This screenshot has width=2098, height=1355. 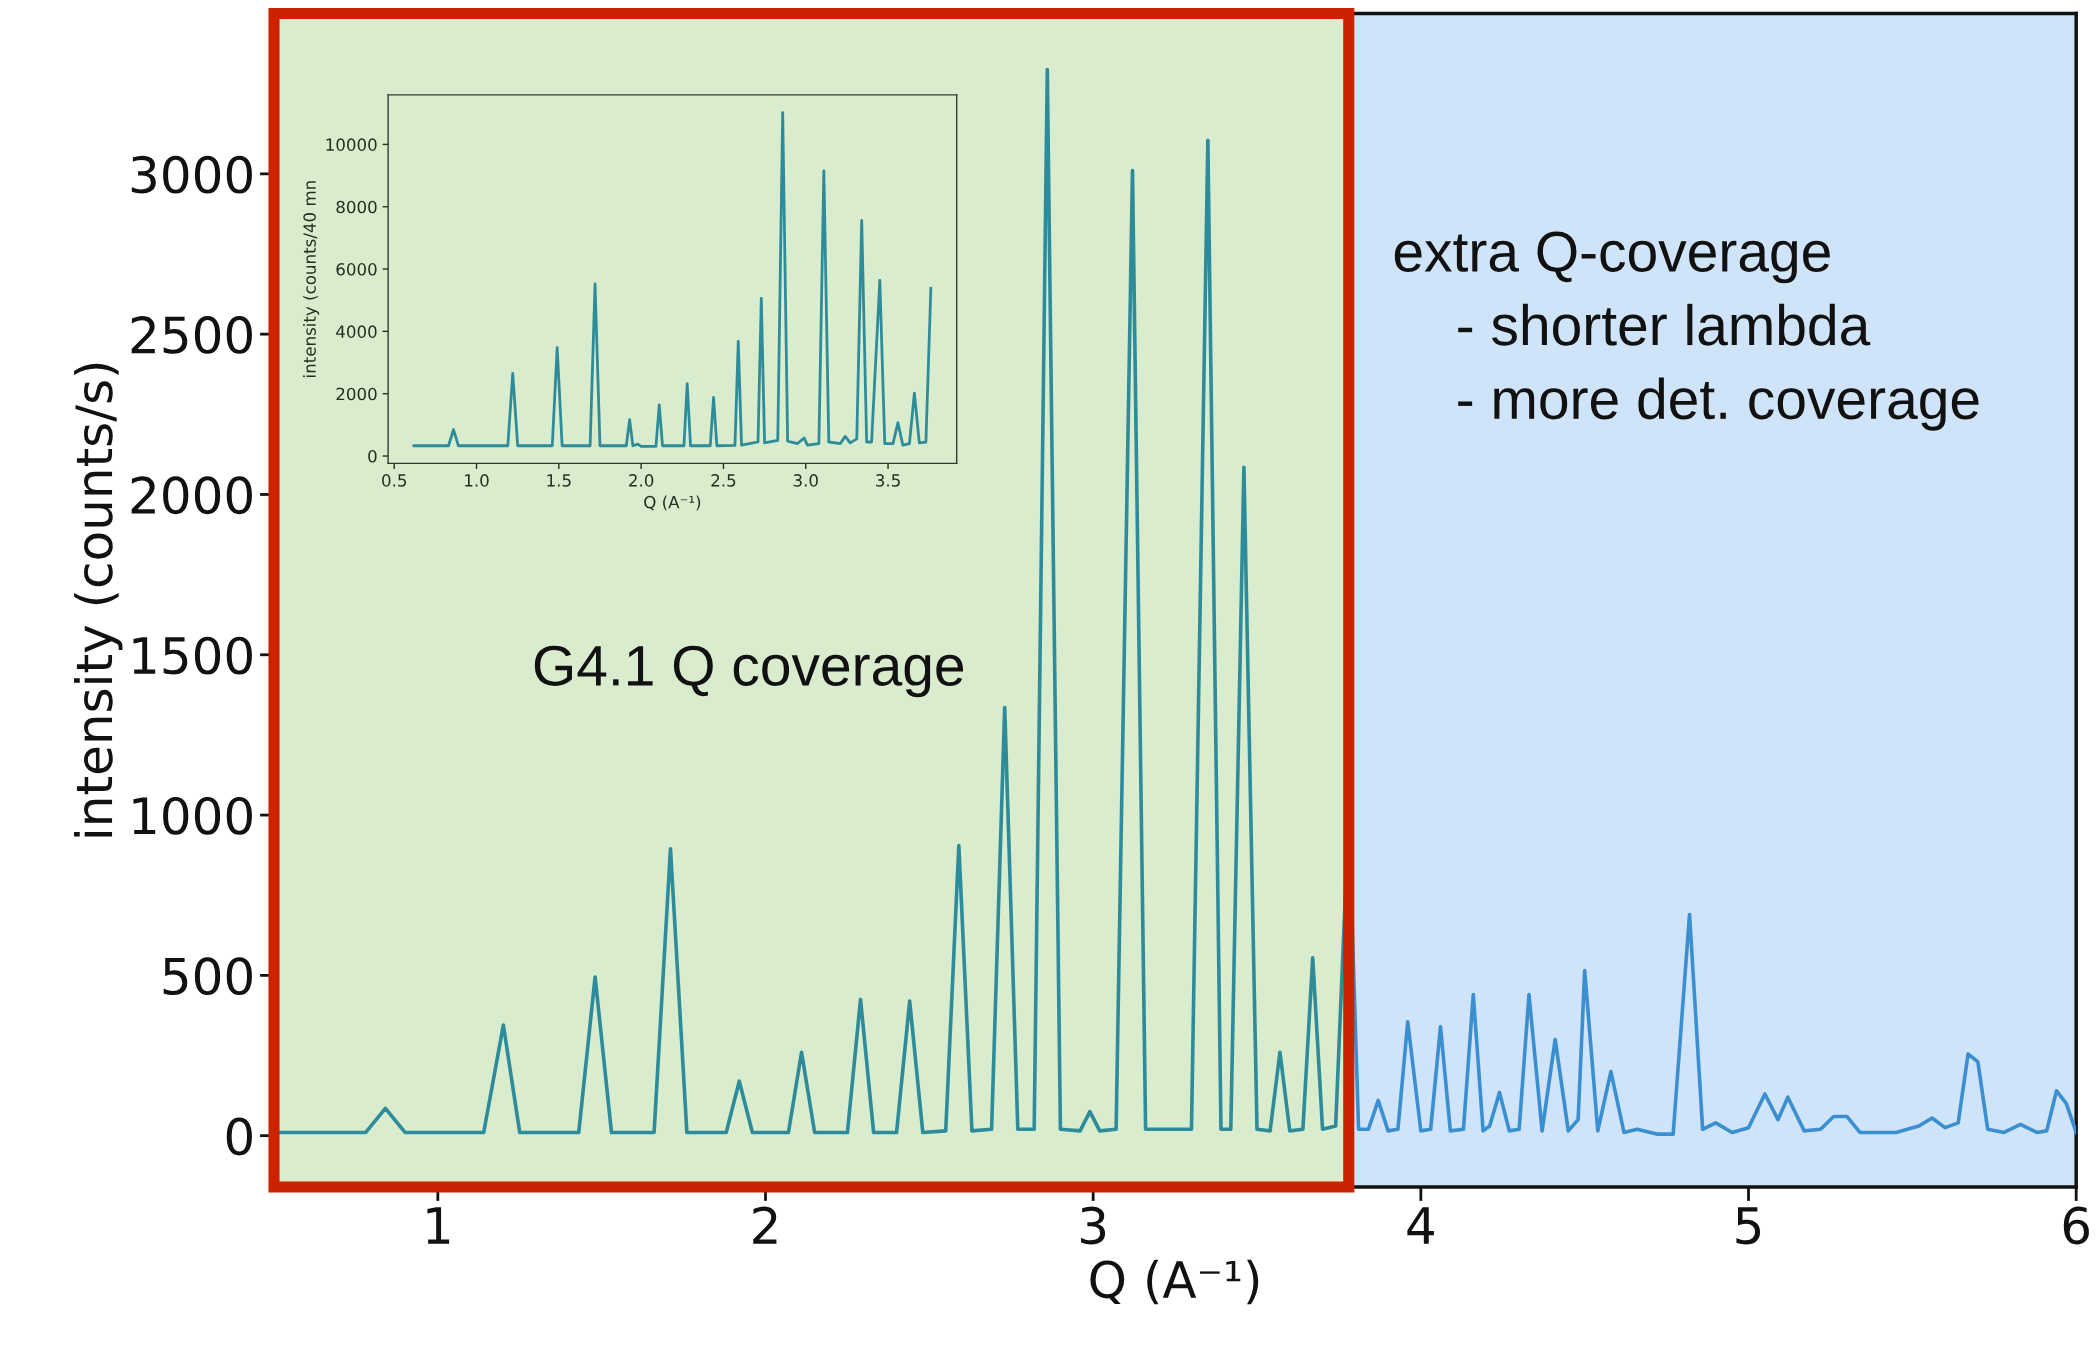 What do you see at coordinates (749, 671) in the screenshot?
I see `band-label: G4.1 Q coverage` at bounding box center [749, 671].